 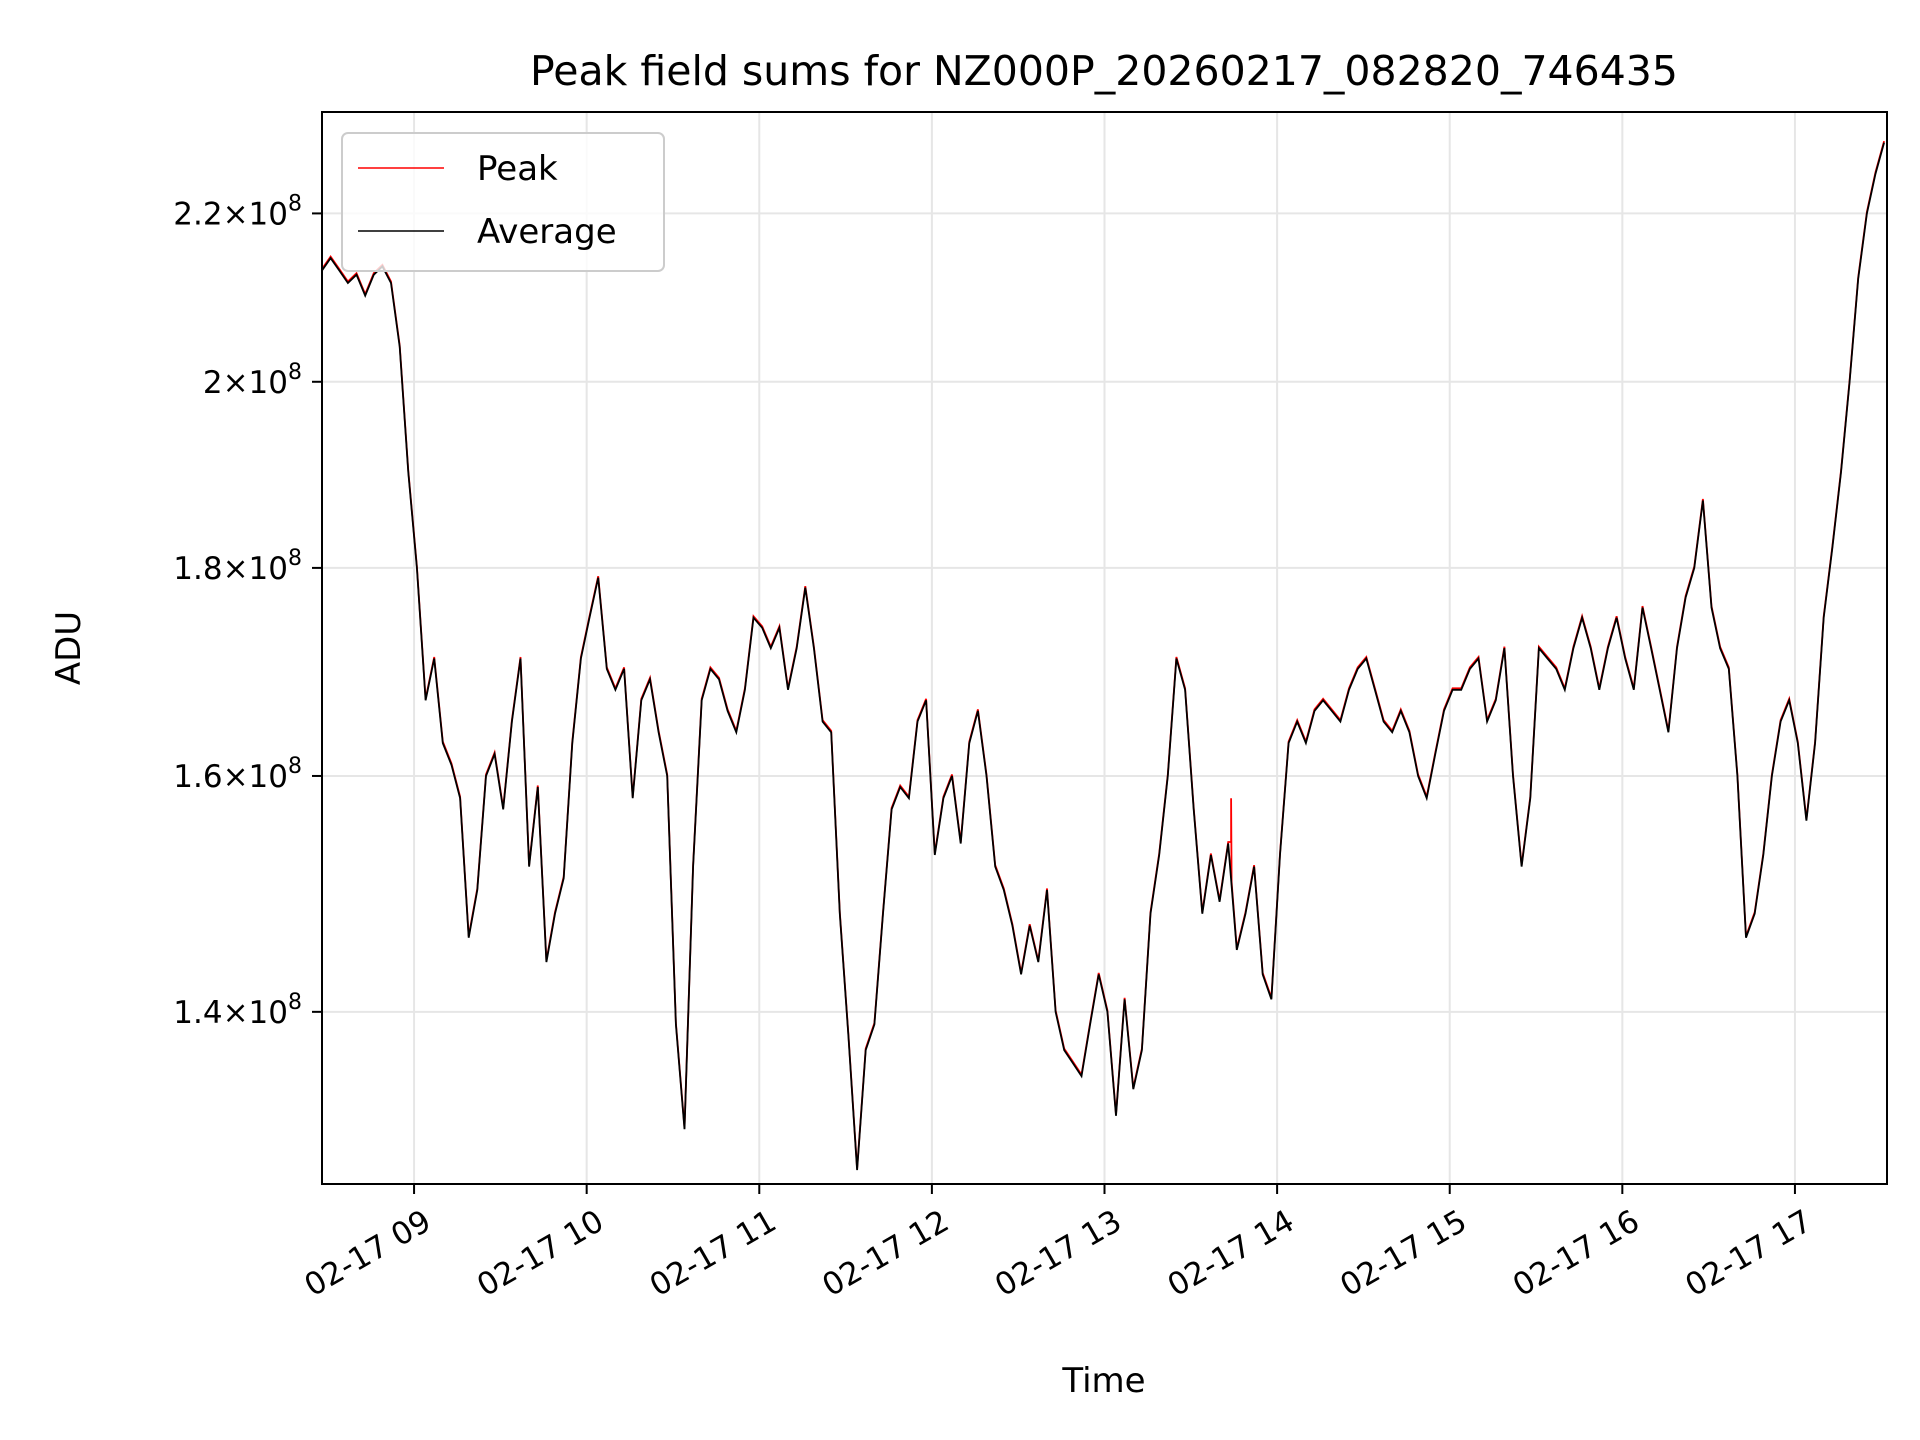 I want to click on y-tick-mantissa: 1.4, so click(x=197, y=1013).